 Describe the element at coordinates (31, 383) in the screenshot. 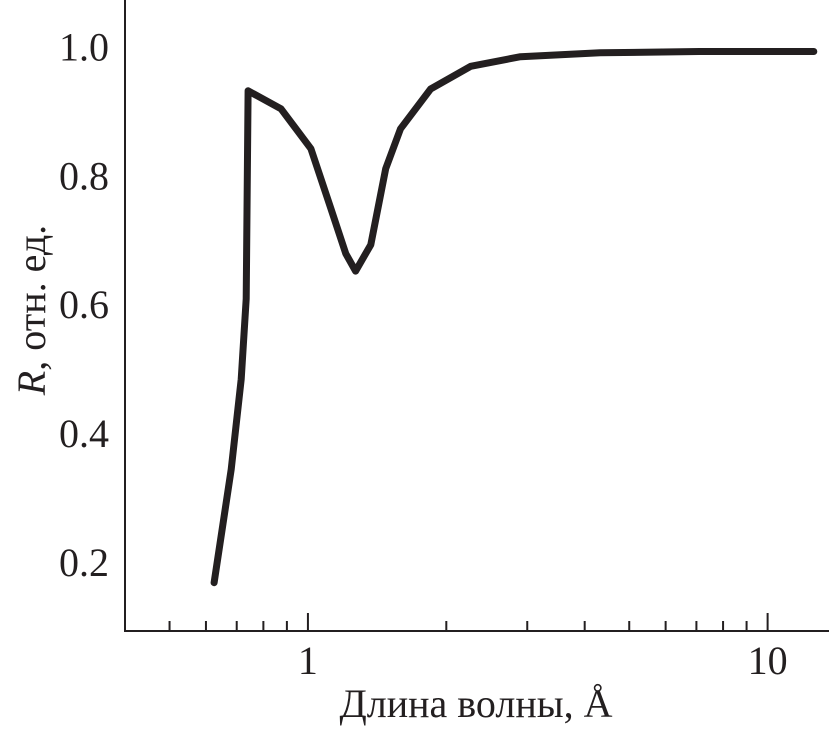

I see `y-label-symbol: R` at that location.